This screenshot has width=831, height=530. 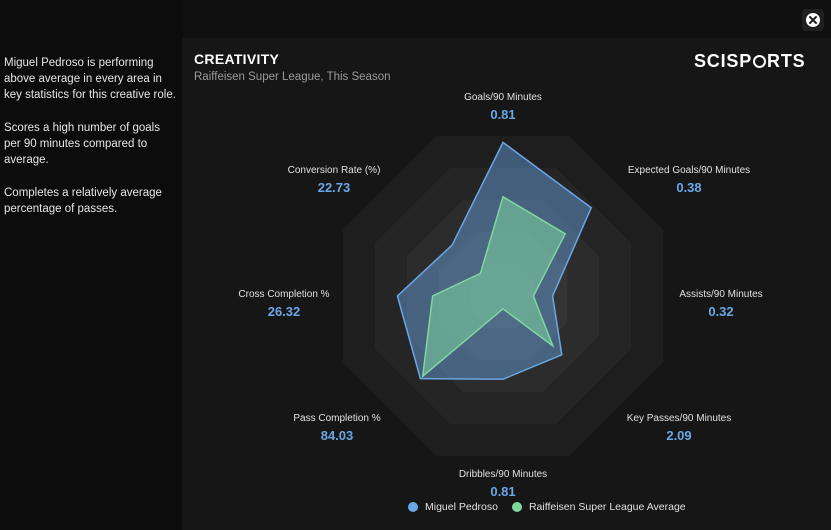 I want to click on close-button, so click(x=813, y=20).